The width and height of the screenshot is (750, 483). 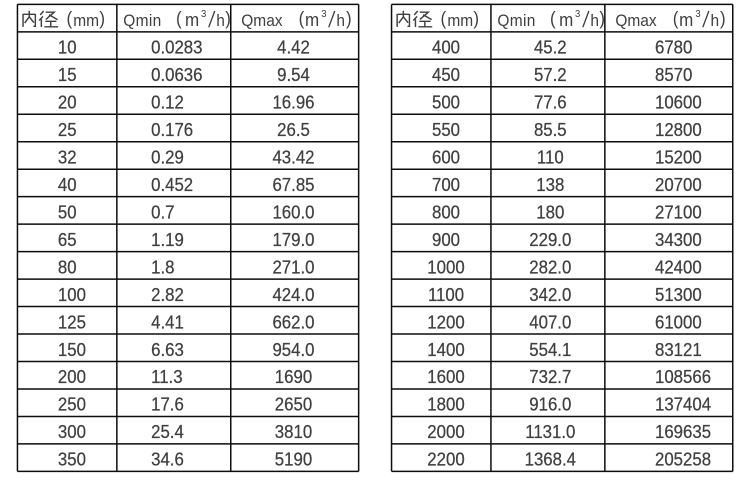 I want to click on svg-text: 57.2, so click(x=550, y=74).